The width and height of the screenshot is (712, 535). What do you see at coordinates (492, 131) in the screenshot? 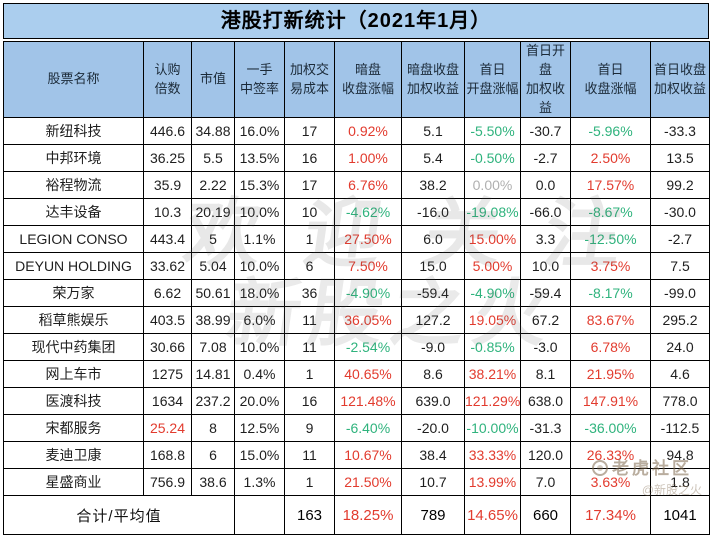
I see `value-cell: -5.50%` at bounding box center [492, 131].